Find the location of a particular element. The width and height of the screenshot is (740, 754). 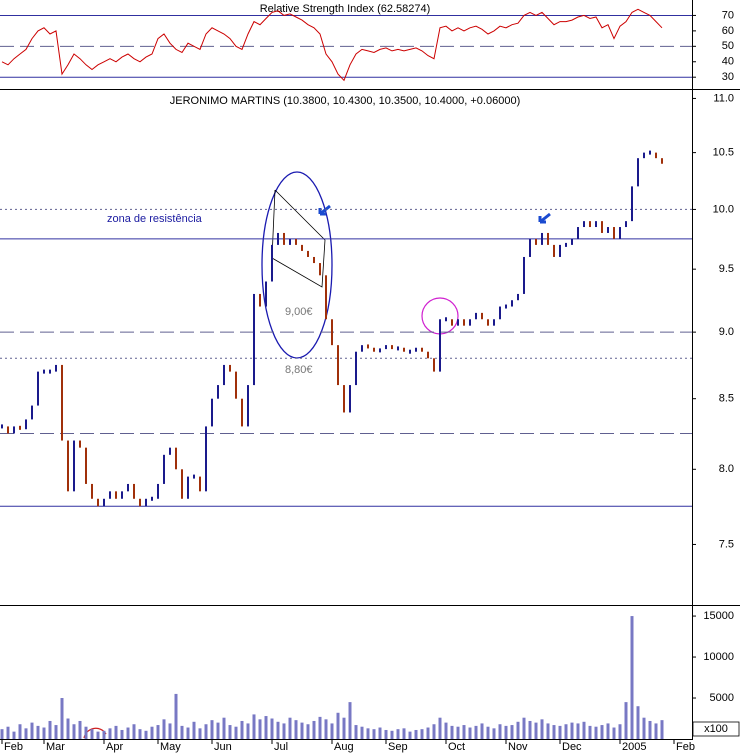

y-tick-label: 10000 is located at coordinates (718, 657).